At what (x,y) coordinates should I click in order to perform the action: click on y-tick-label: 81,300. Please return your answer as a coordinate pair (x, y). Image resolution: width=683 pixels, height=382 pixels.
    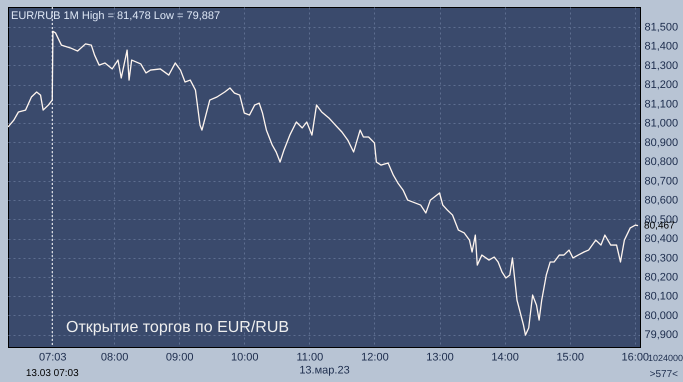
    Looking at the image, I should click on (661, 66).